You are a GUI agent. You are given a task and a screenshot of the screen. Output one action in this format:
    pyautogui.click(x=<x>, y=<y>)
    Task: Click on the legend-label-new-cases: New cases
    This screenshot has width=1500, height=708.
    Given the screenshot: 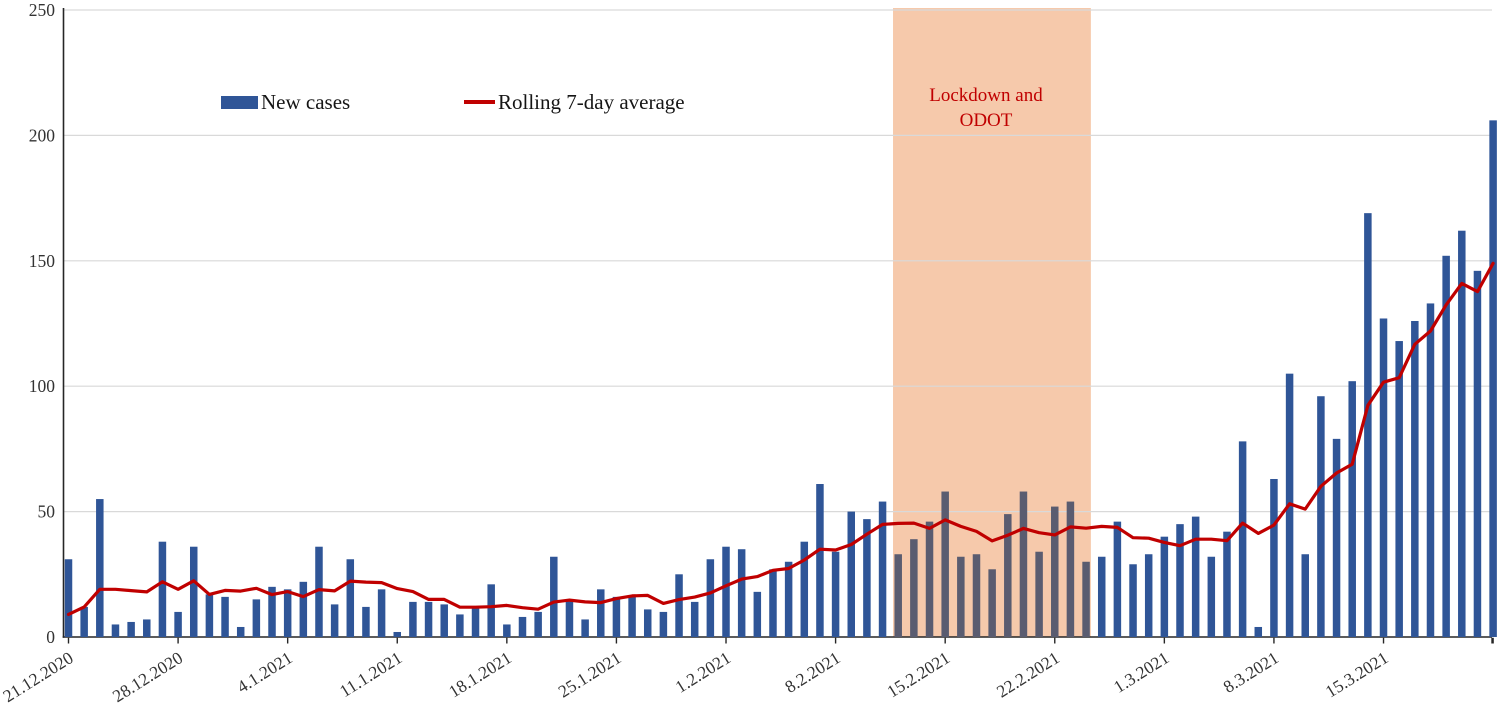 What is the action you would take?
    pyautogui.click(x=306, y=101)
    